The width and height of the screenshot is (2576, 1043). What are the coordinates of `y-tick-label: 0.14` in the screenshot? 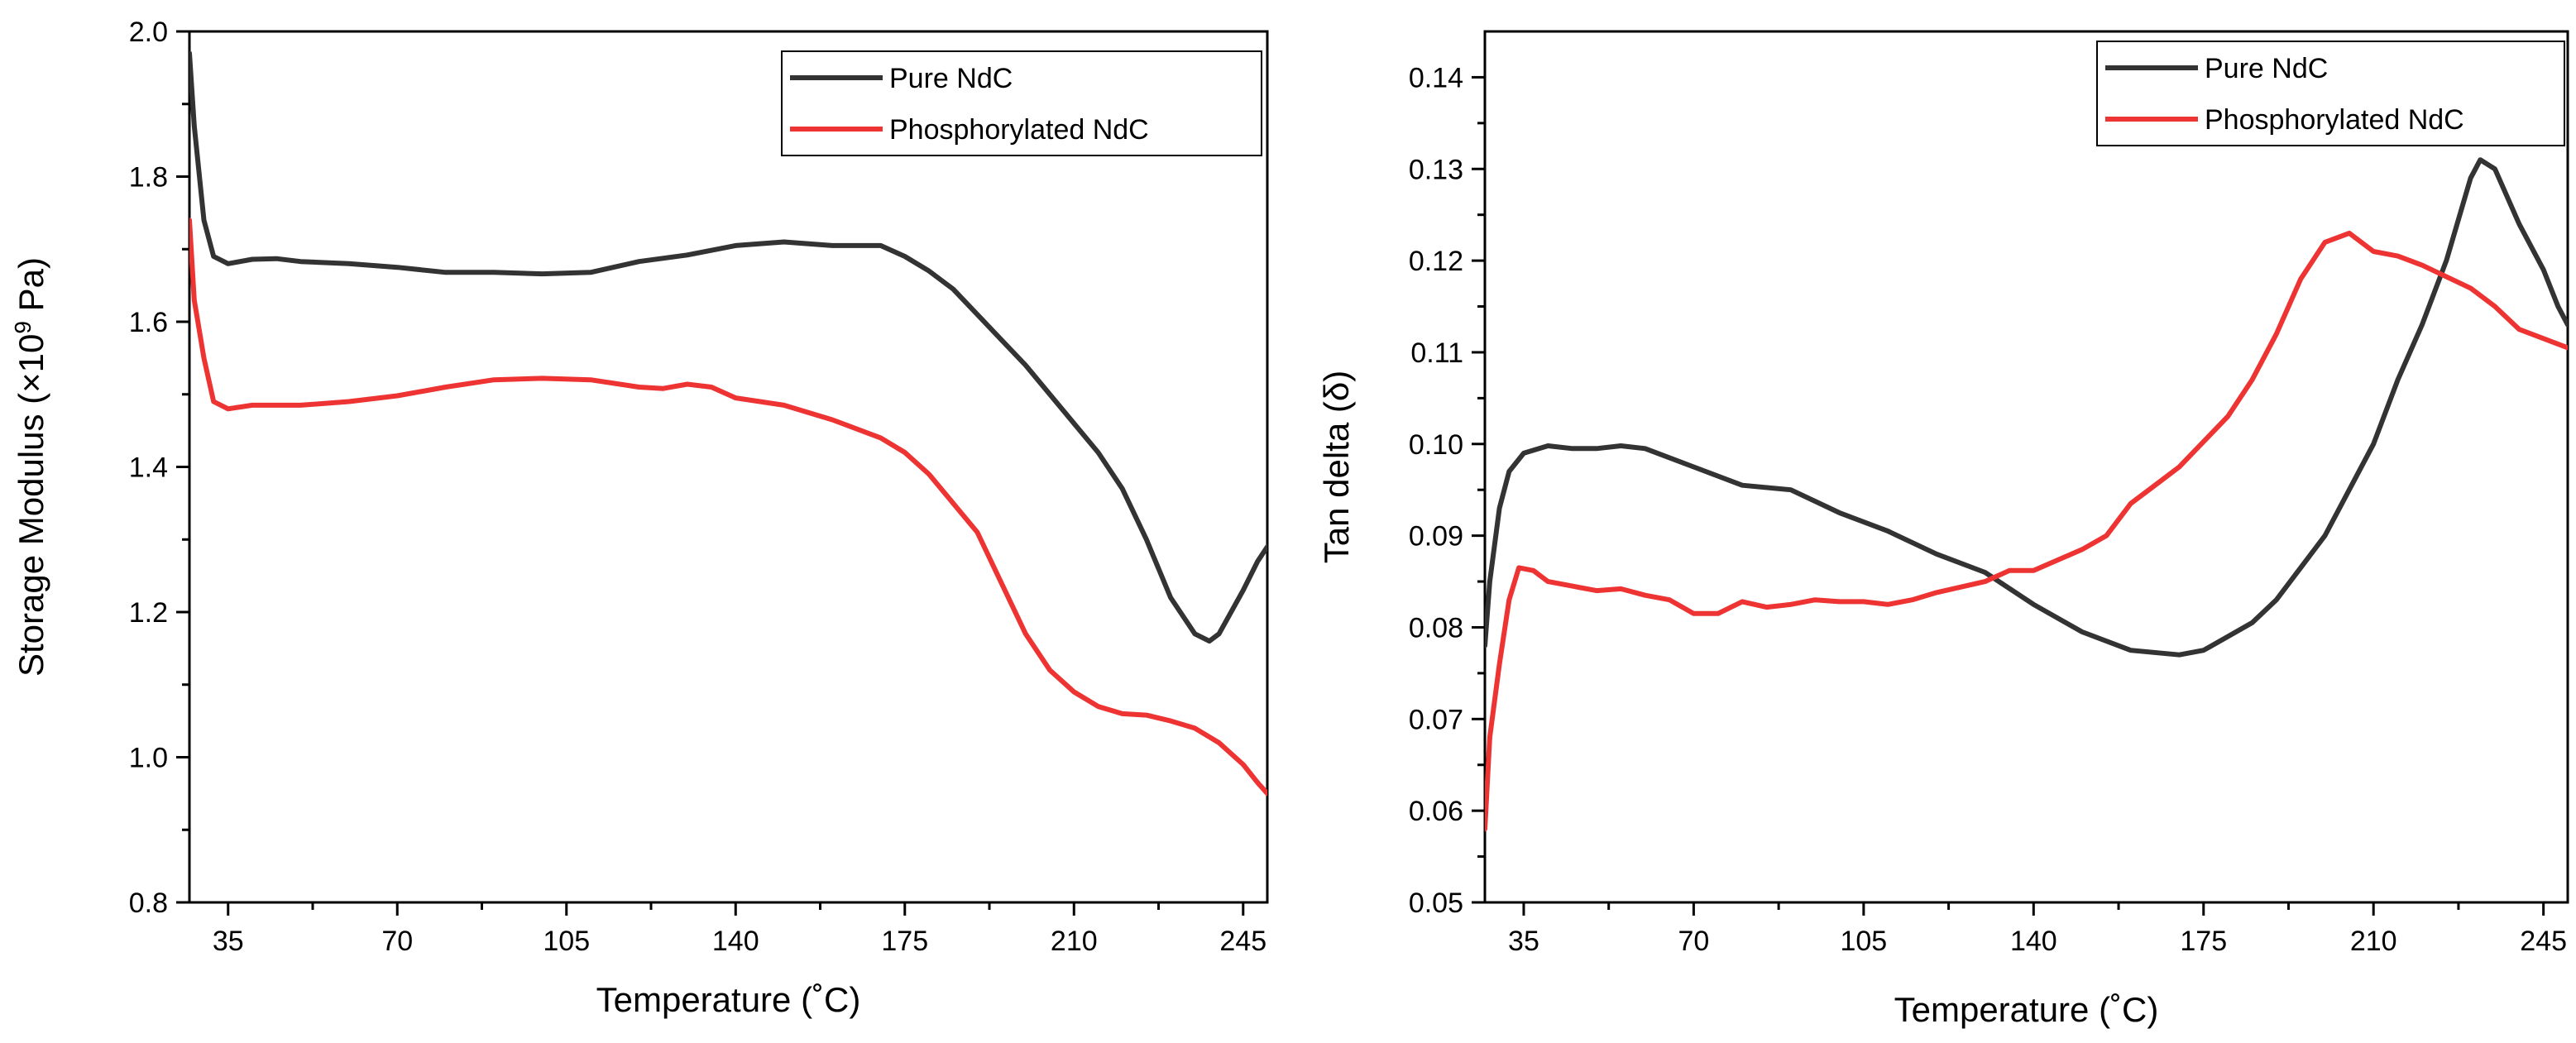 It's located at (1436, 77).